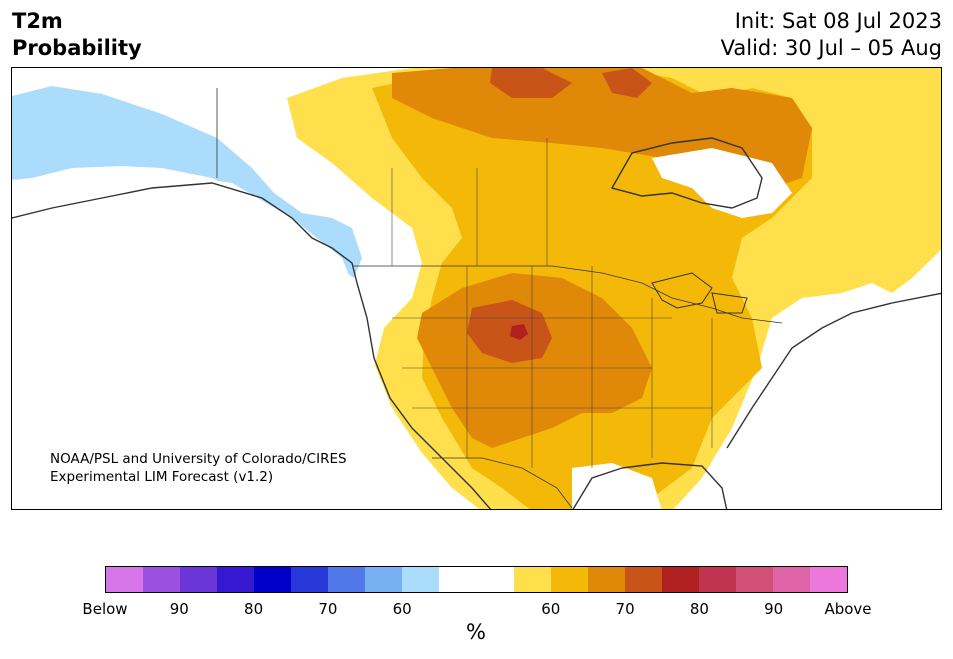  I want to click on colorbar-unit: %, so click(476, 632).